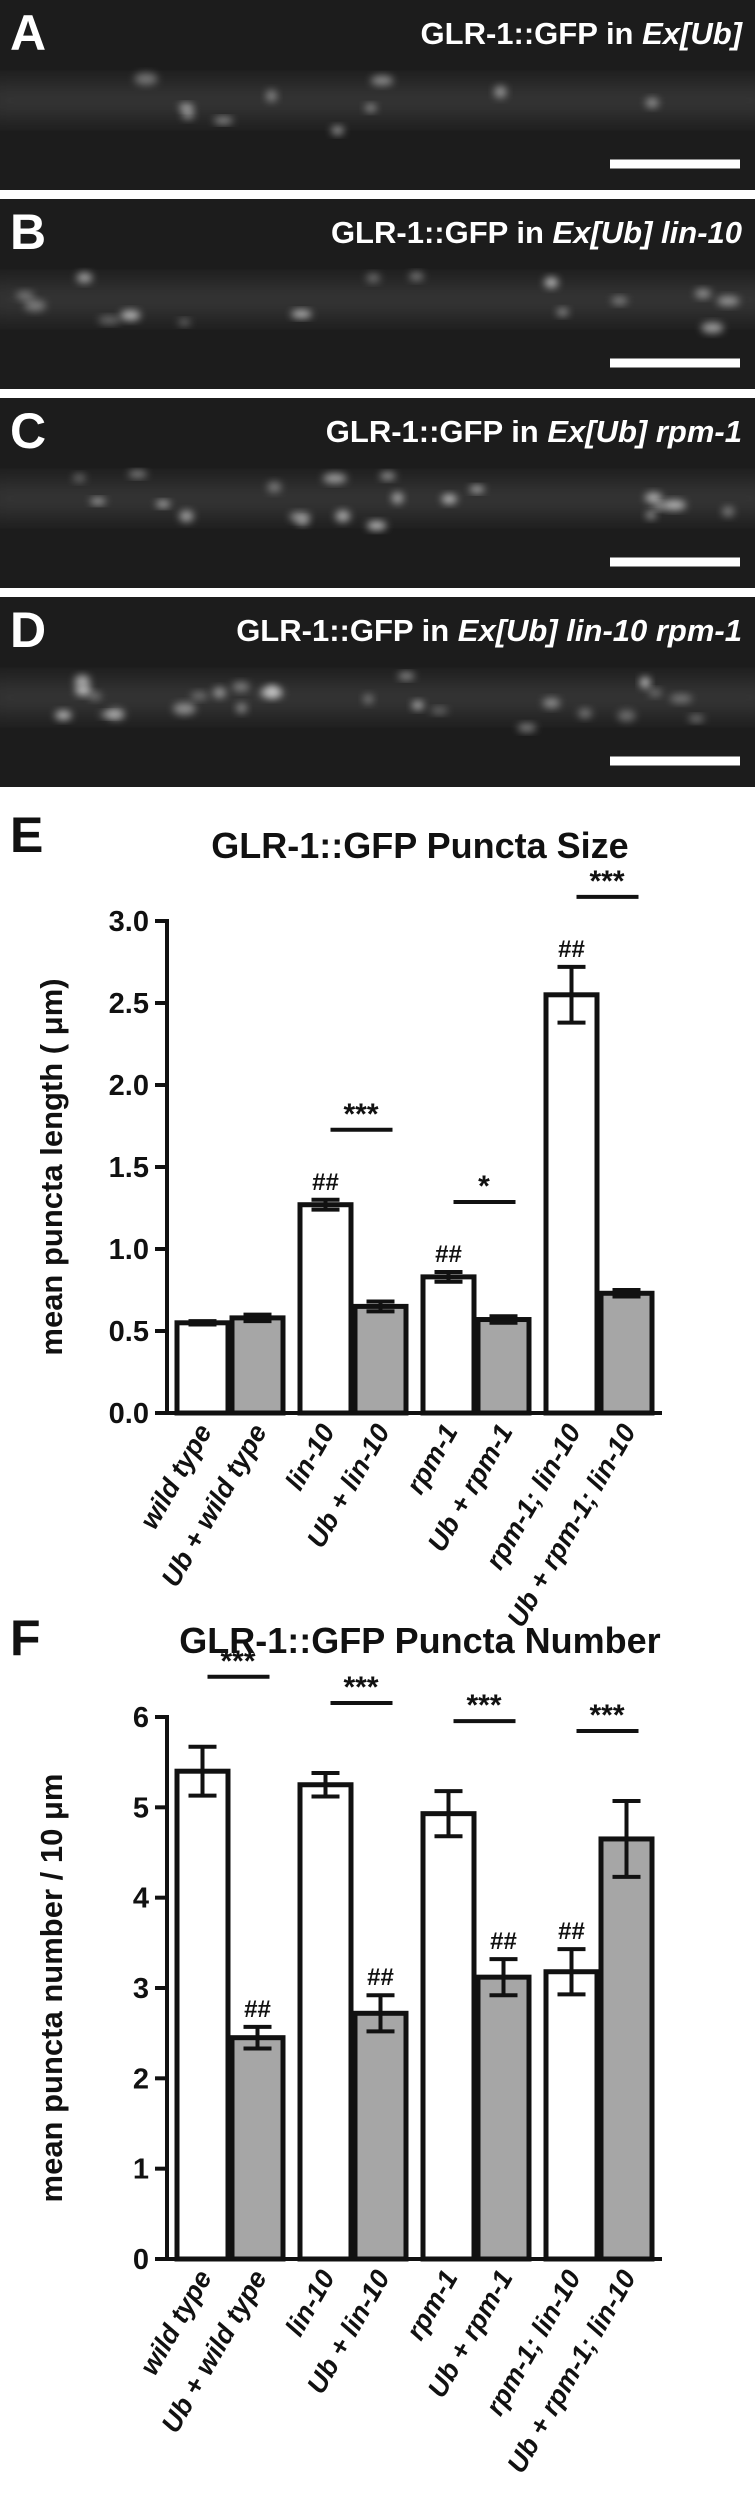 Image resolution: width=755 pixels, height=2498 pixels. I want to click on y-tick-label: 5, so click(141, 1808).